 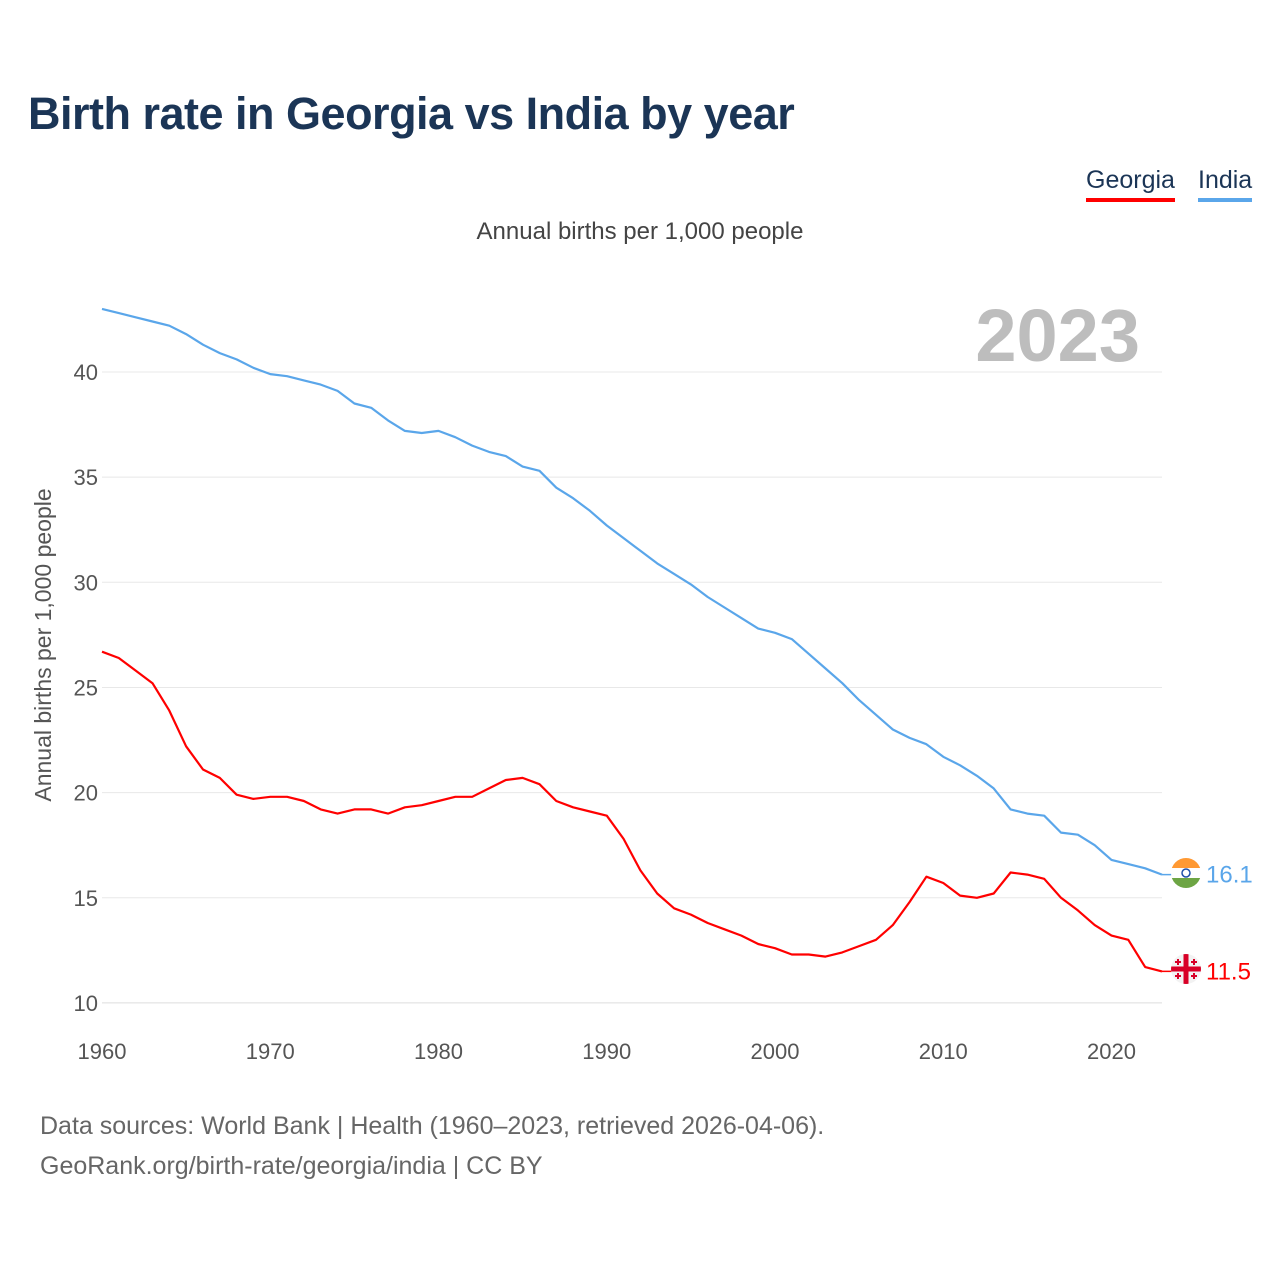 I want to click on y-tick-label: 25, so click(x=86, y=687).